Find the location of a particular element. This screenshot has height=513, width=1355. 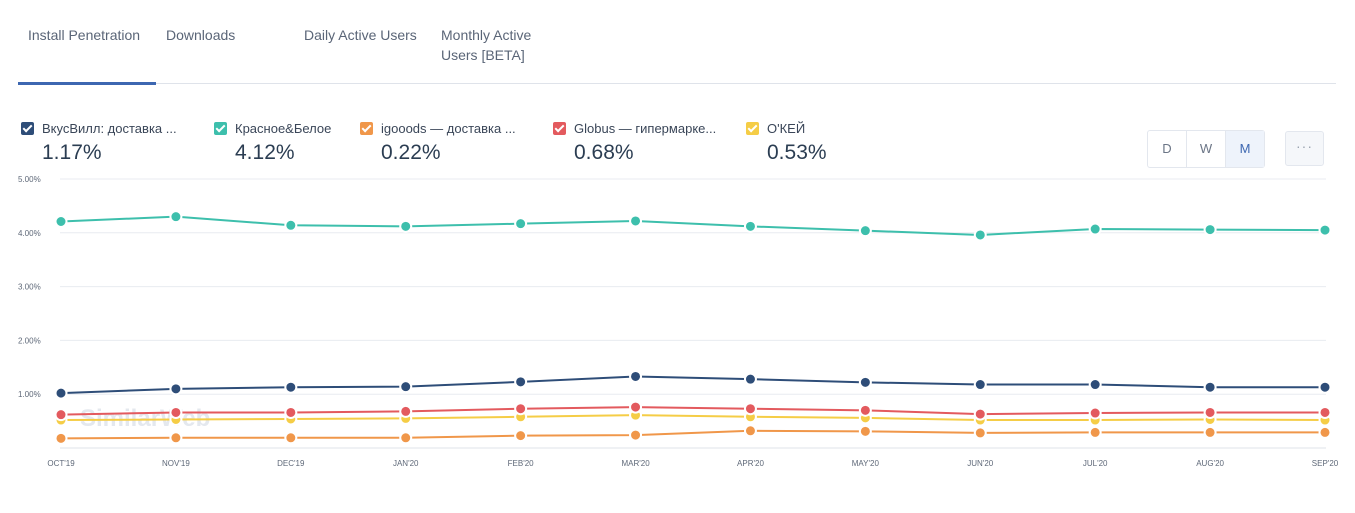

legend-item-krasnoe-beloe: Красное&Белое 4.12% is located at coordinates (272, 141).